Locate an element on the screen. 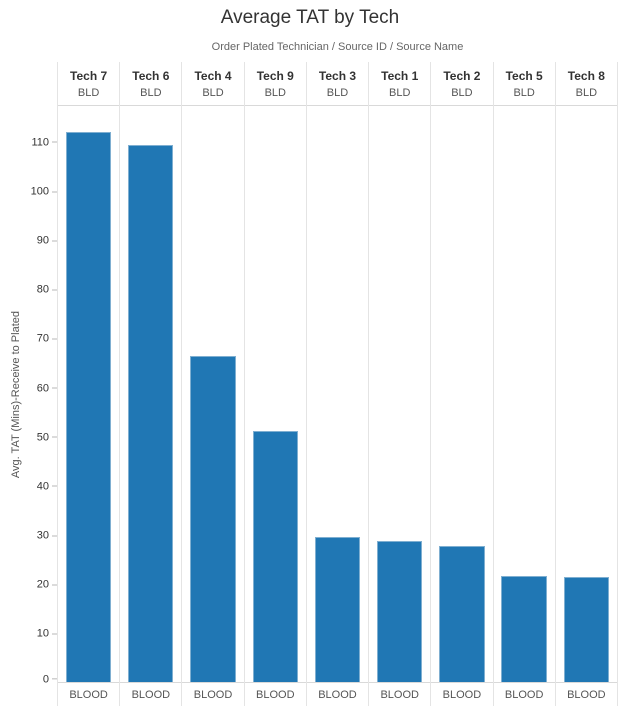 The image size is (620, 706). tech-label: Tech 9 is located at coordinates (275, 76).